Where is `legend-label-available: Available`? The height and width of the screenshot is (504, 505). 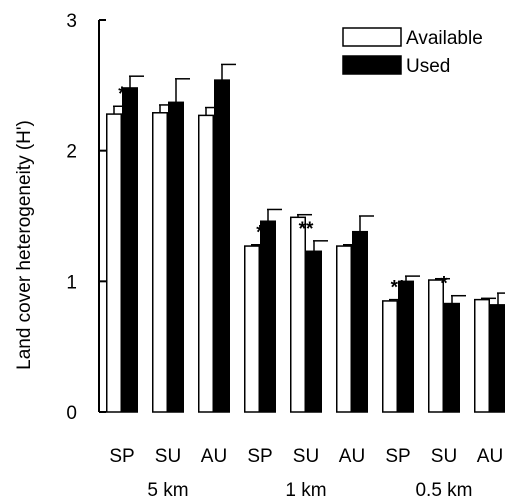
legend-label-available: Available is located at coordinates (444, 38).